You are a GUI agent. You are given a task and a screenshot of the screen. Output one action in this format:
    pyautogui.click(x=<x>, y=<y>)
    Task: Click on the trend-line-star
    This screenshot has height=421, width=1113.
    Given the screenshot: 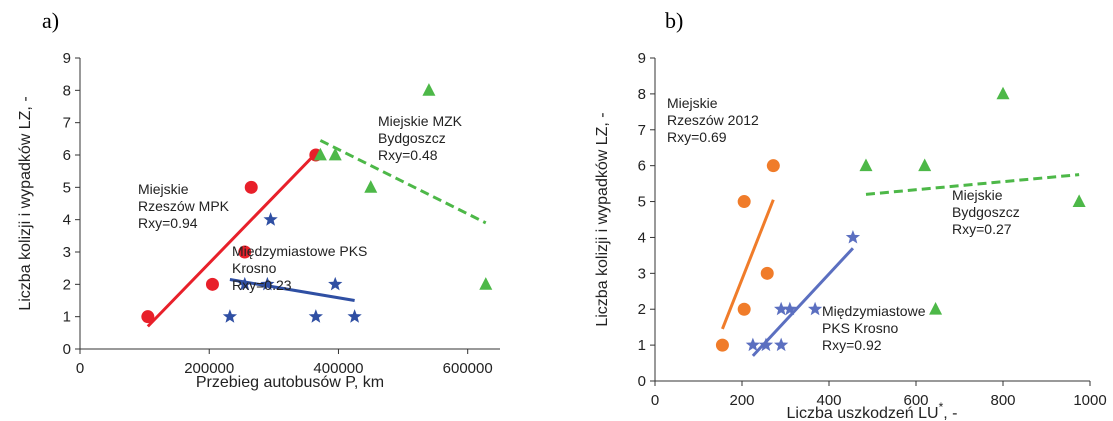 What is the action you would take?
    pyautogui.click(x=803, y=302)
    